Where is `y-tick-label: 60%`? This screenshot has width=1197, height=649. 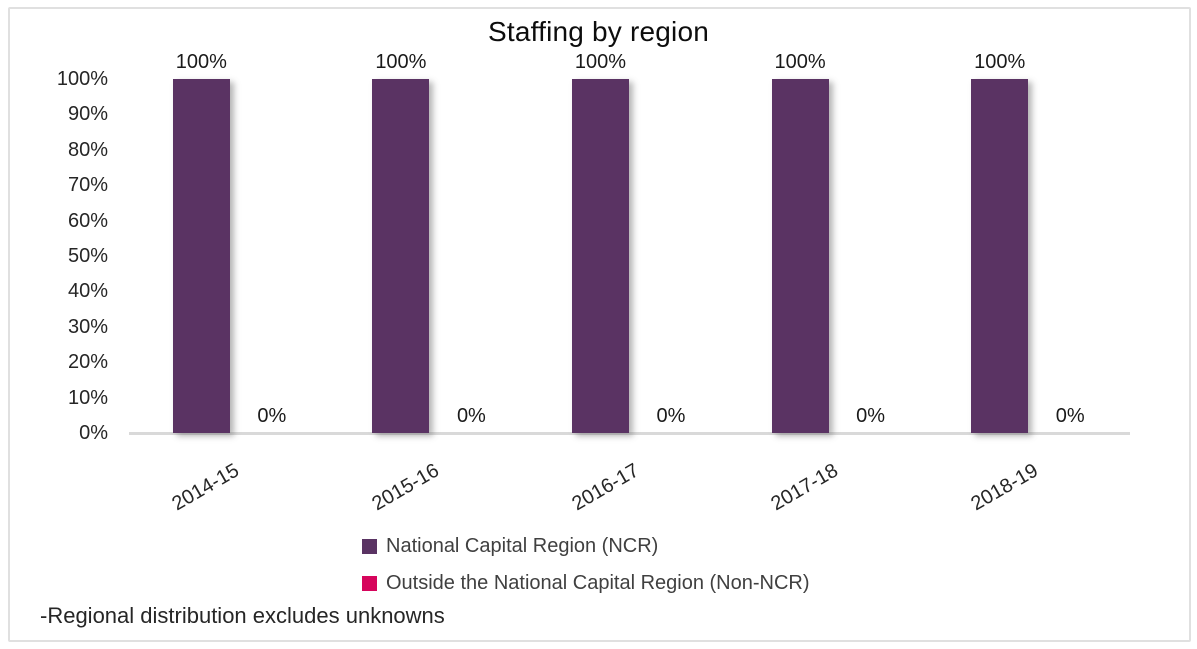 y-tick-label: 60% is located at coordinates (87, 220).